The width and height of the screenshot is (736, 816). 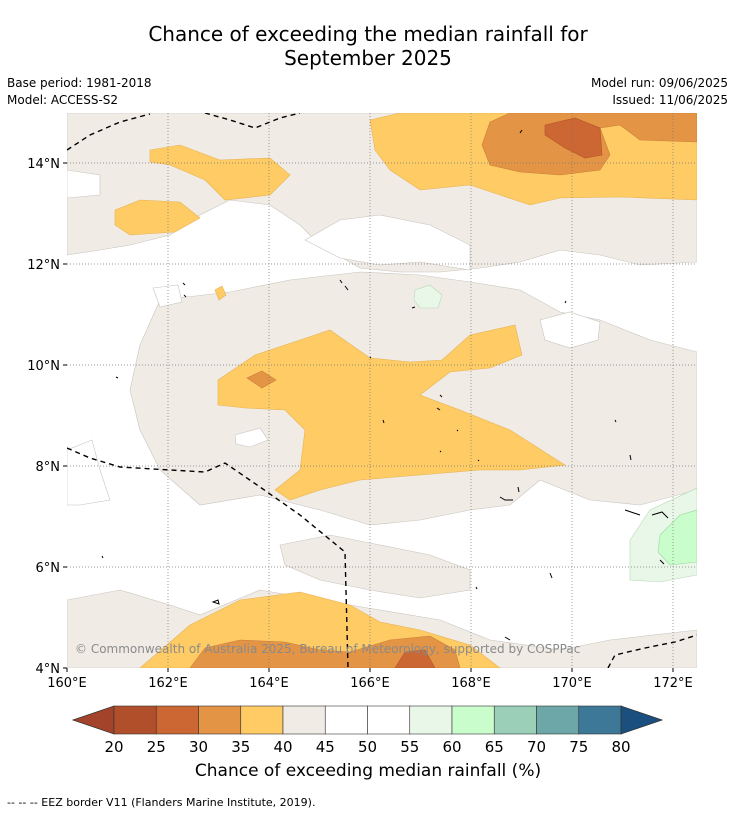 I want to click on x-tick-label: 168°E, so click(x=471, y=683).